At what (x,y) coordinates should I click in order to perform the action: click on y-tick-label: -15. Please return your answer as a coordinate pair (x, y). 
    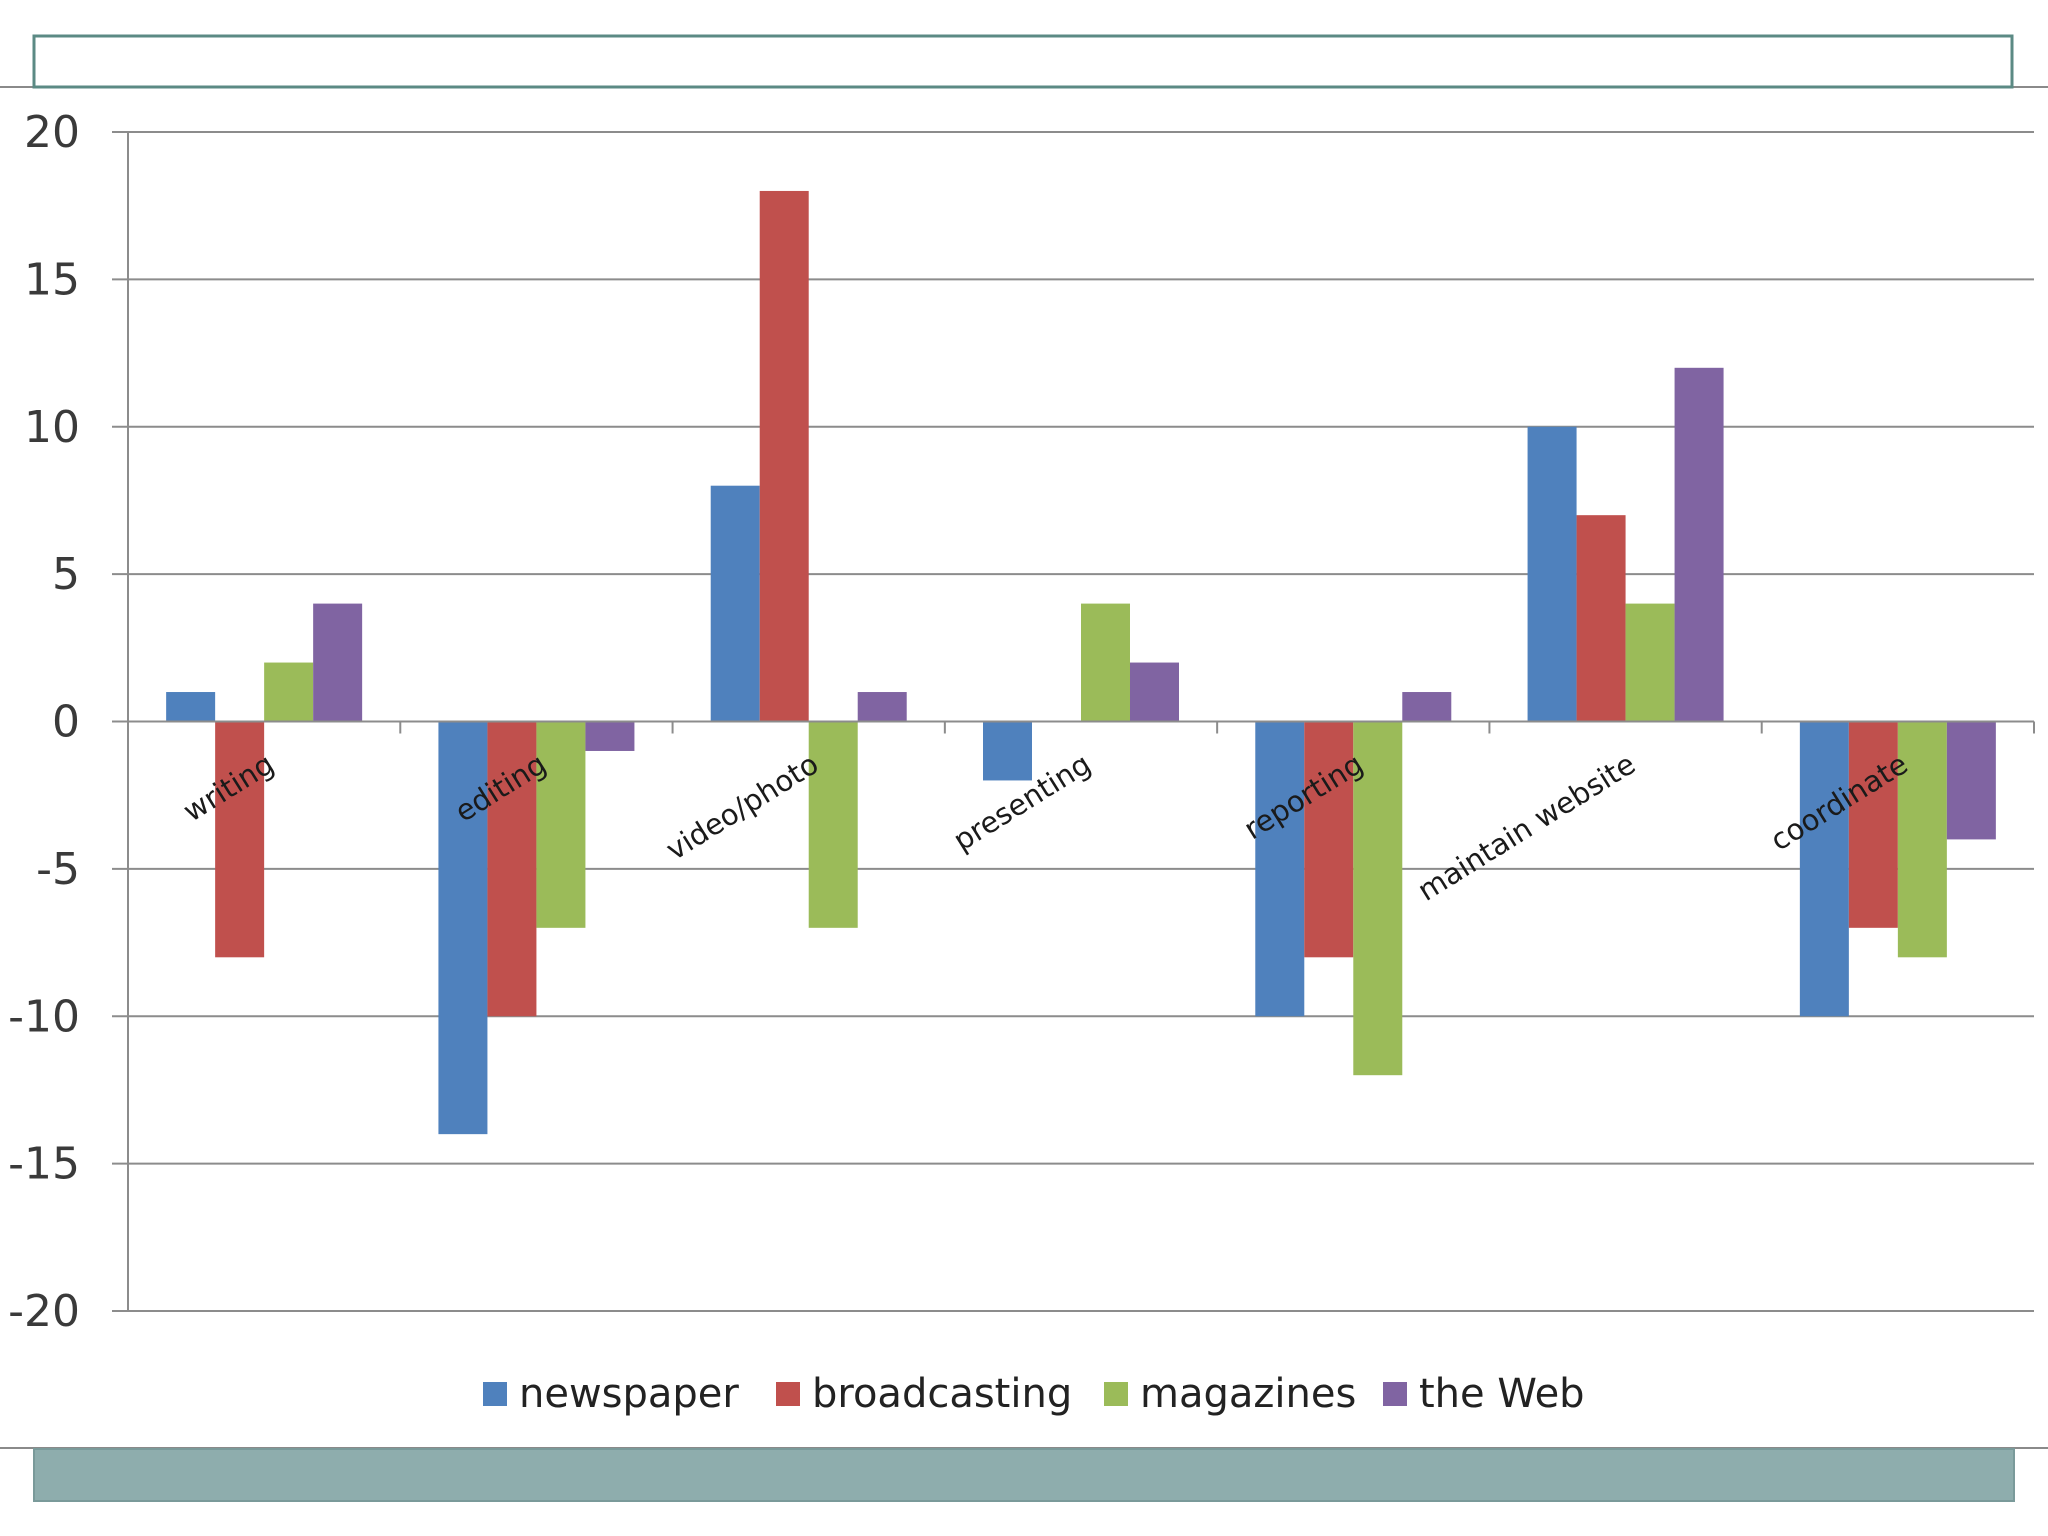
    Looking at the image, I should click on (44, 1164).